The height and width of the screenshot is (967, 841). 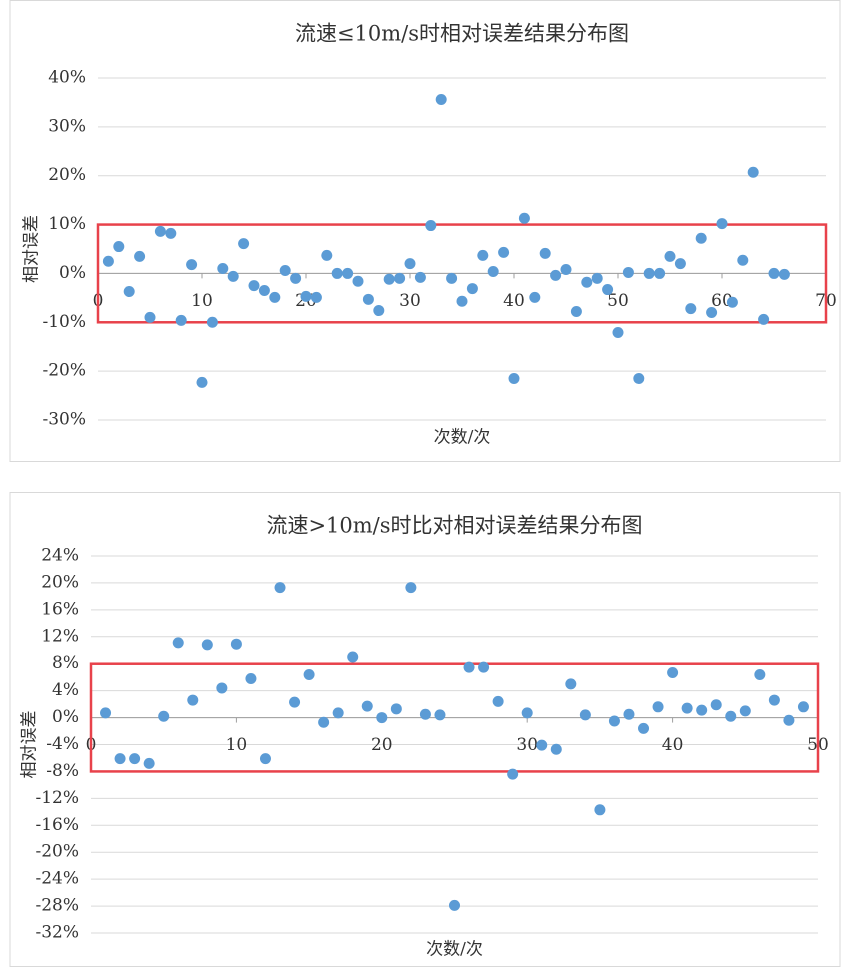 What do you see at coordinates (722, 301) in the screenshot?
I see `x-tick-label: 60` at bounding box center [722, 301].